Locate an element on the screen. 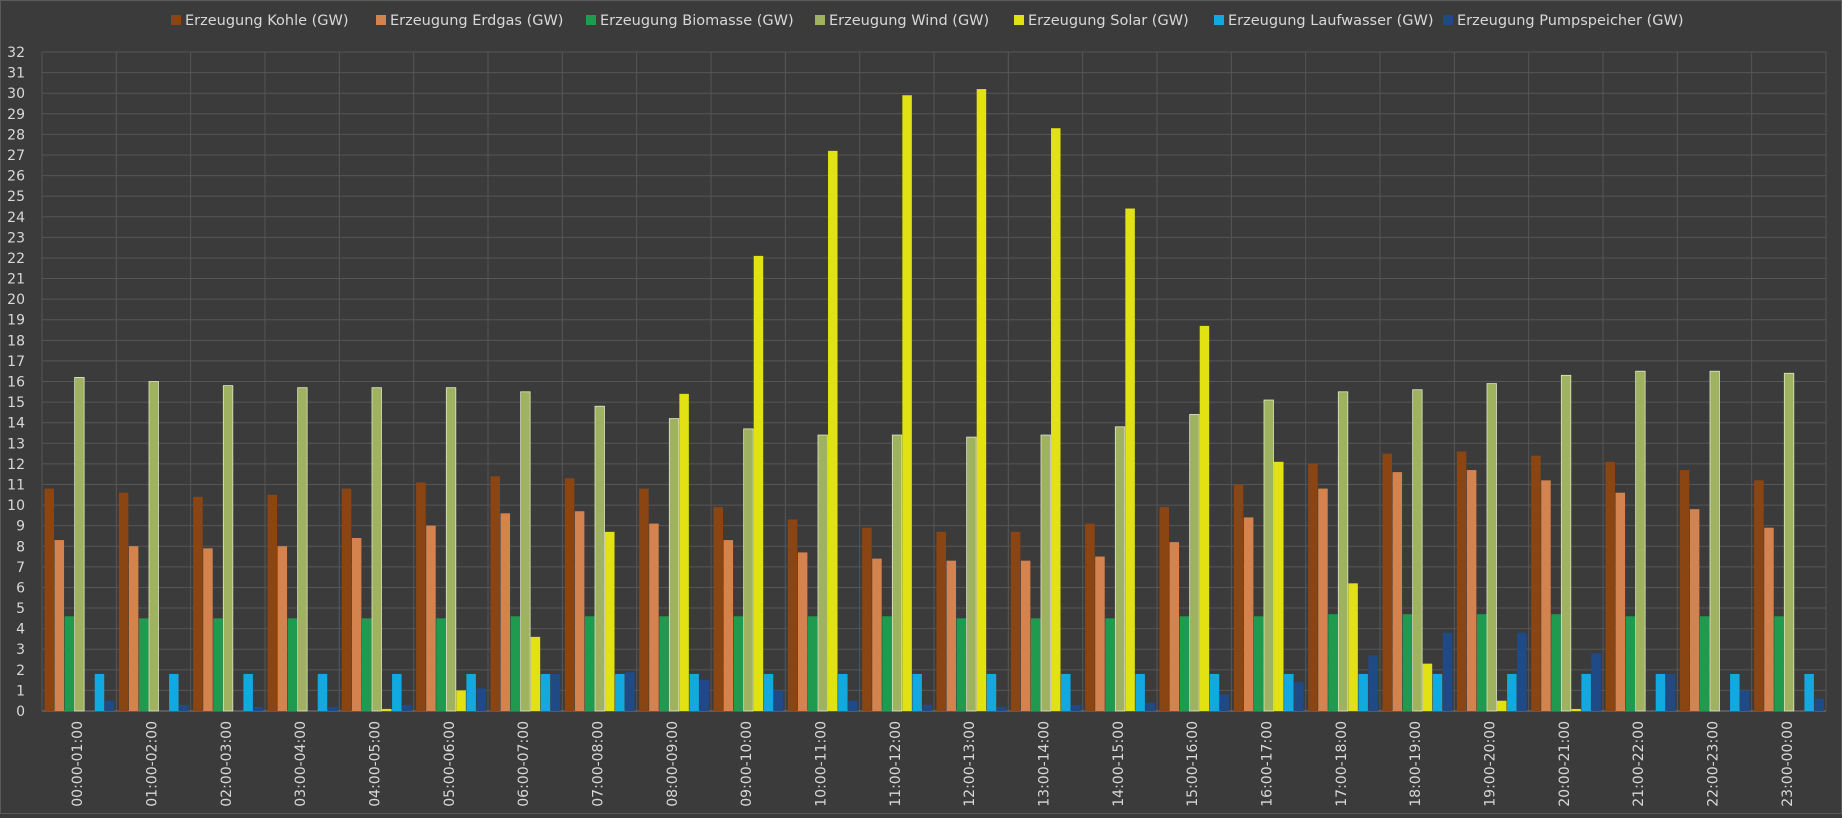 The width and height of the screenshot is (1842, 818). legend-label: Erzeugung Biomasse (GW) is located at coordinates (697, 21).